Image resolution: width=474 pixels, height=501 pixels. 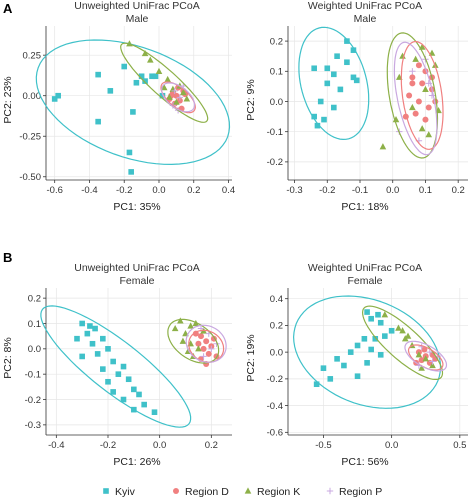 What do you see at coordinates (32, 96) in the screenshot?
I see `y-tick-label: 0.00` at bounding box center [32, 96].